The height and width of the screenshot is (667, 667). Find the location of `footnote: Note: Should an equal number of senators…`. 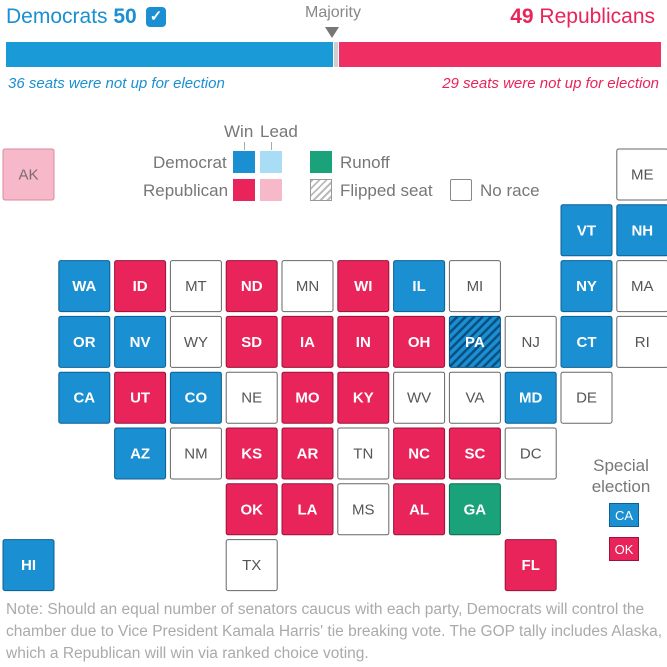

footnote: Note: Should an equal number of senators… is located at coordinates (334, 631).